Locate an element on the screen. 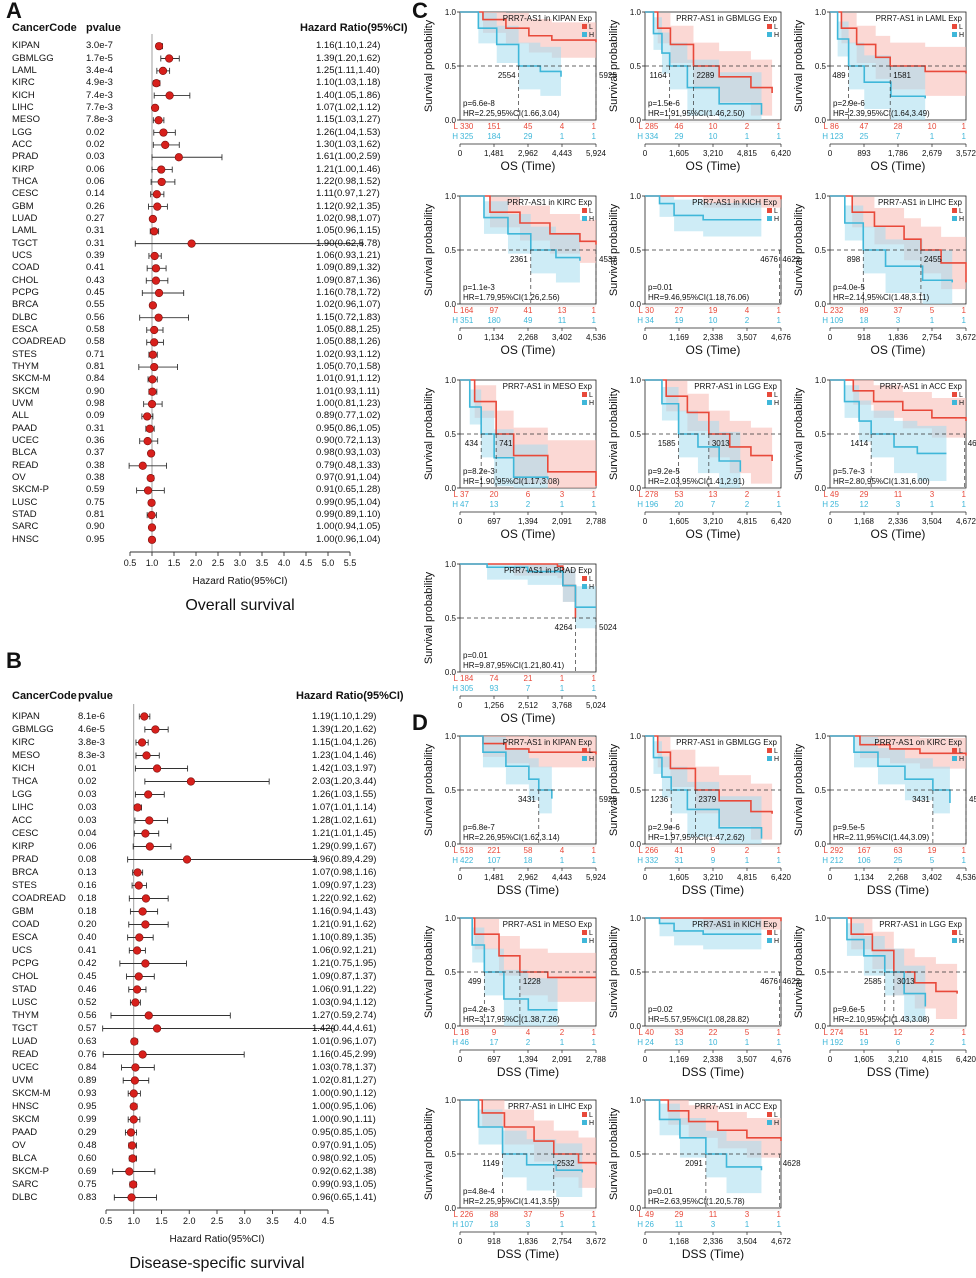 This screenshot has width=976, height=1278. forest-row-pvalue: 0.81 is located at coordinates (95, 515).